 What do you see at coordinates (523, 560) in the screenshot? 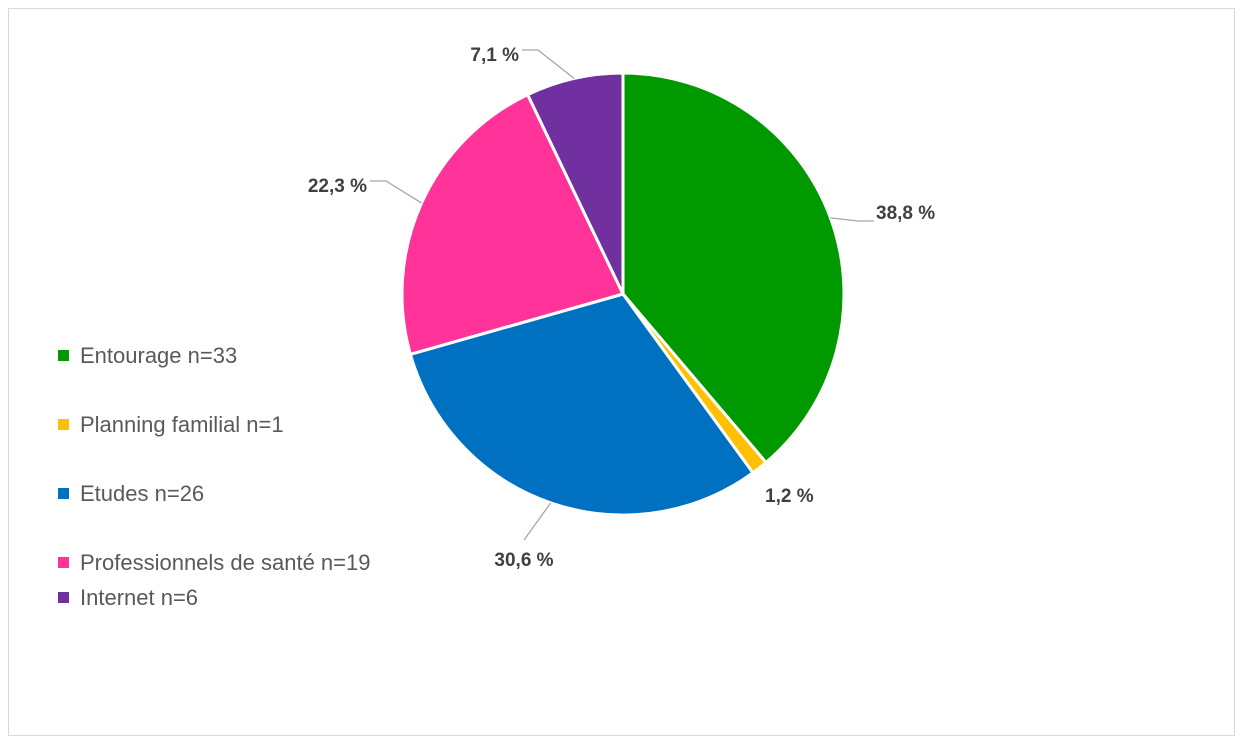
I see `data-label-etudes: 30,6 %` at bounding box center [523, 560].